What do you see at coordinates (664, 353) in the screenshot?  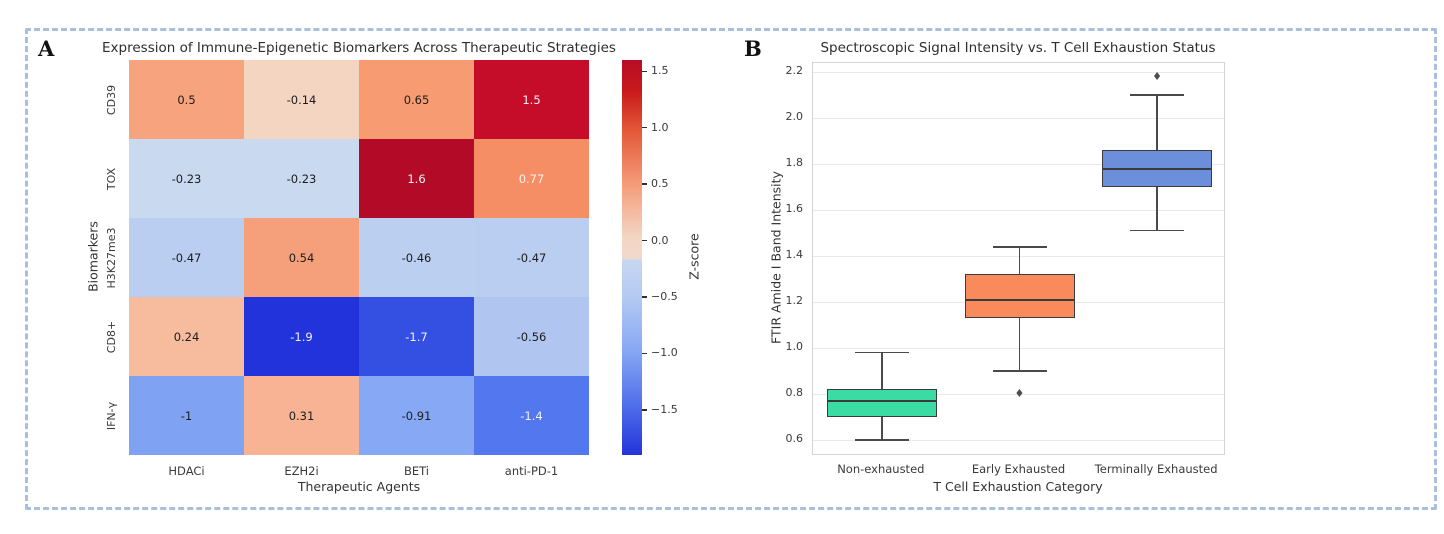 I see `colorbar-tick-label: −1.0` at bounding box center [664, 353].